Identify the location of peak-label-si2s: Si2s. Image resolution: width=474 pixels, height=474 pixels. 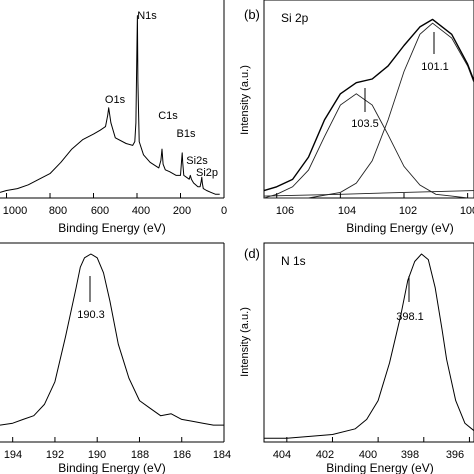
(197, 161).